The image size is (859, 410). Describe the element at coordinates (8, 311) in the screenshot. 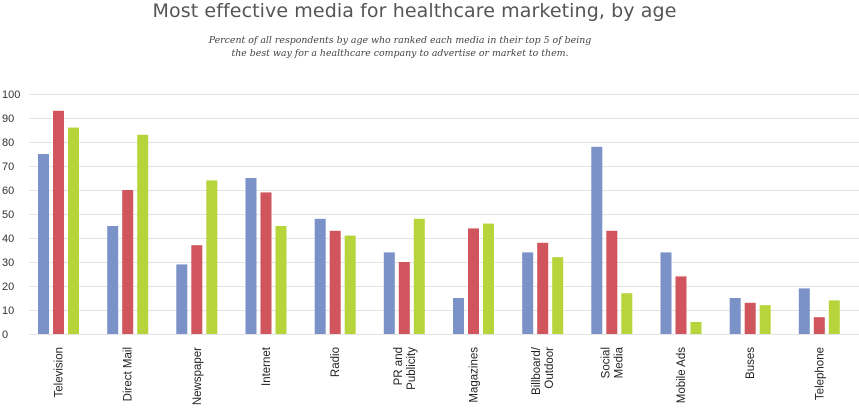

I see `y-tick-label: 10` at that location.